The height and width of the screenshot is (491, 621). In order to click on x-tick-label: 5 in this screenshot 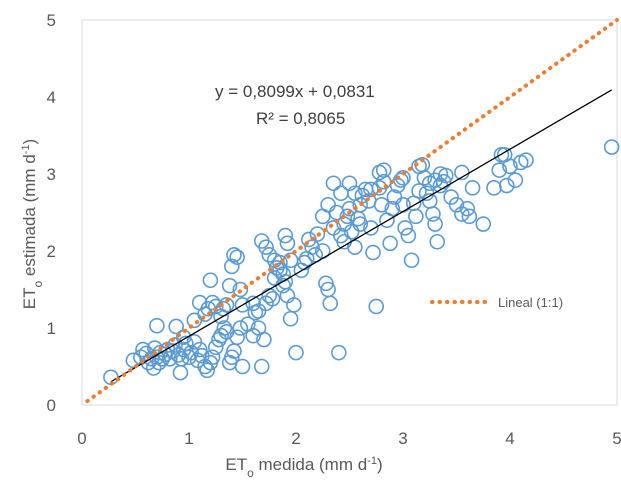, I will do `click(616, 438)`.